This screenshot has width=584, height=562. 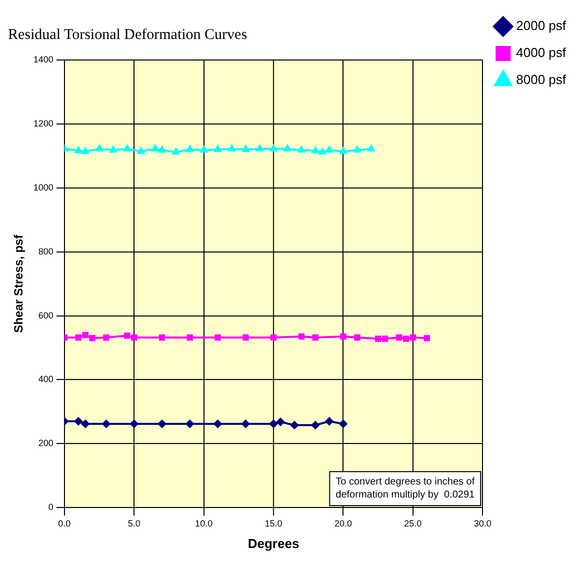 I want to click on y-tick-label: 1000, so click(x=43, y=187).